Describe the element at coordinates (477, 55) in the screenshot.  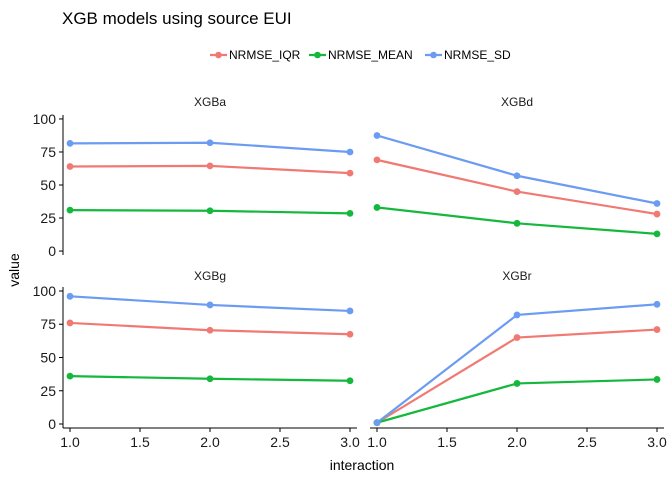
I see `legend-label: NRMSE_SD` at that location.